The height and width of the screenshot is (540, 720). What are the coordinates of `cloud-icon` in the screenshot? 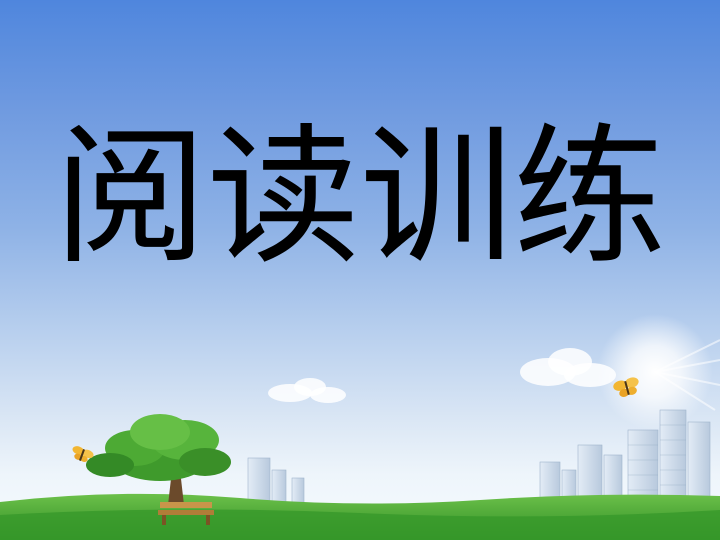 It's located at (442, 375).